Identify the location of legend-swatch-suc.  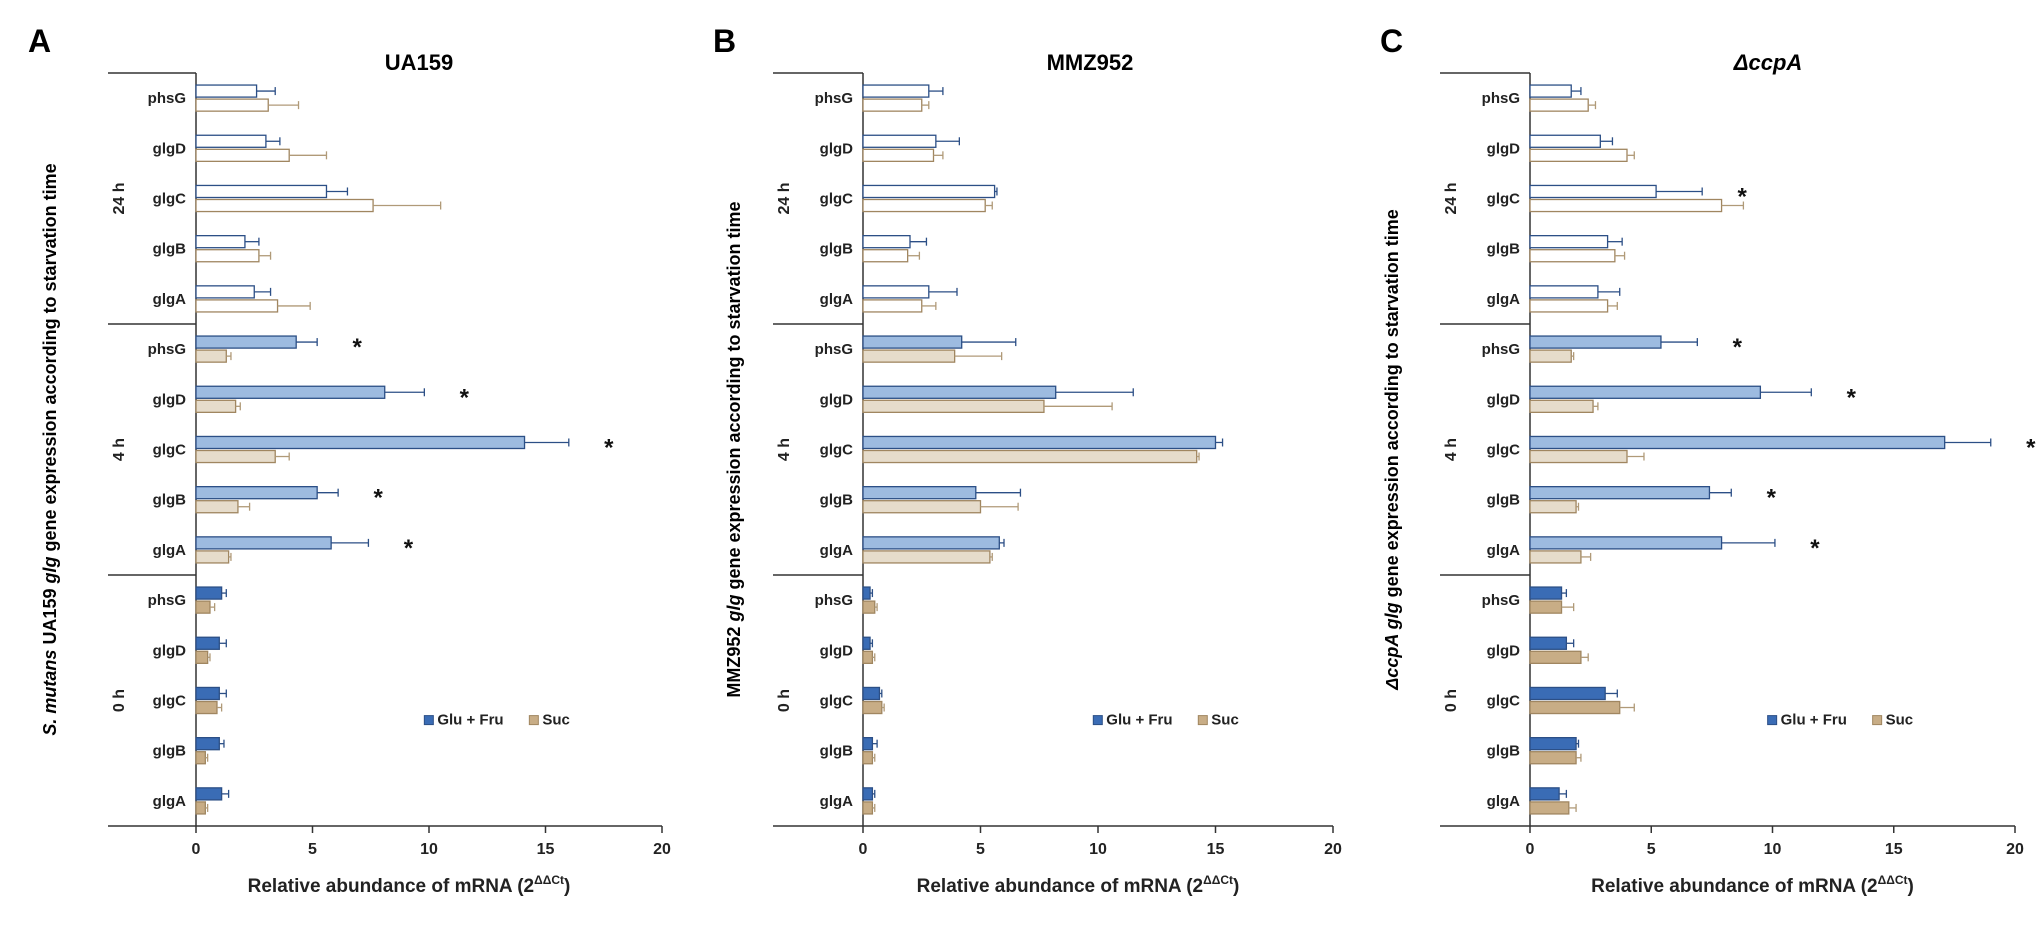
(1877, 720).